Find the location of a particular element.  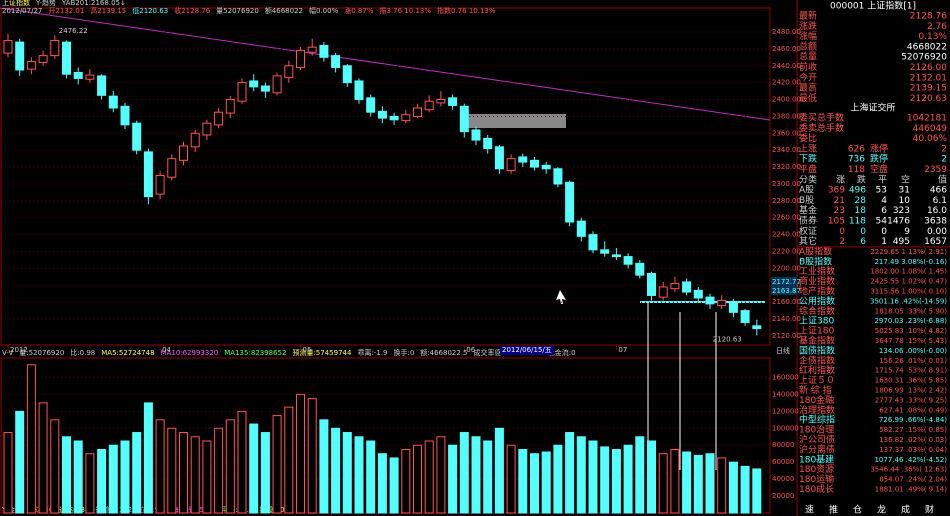

date-label: 06 is located at coordinates (470, 350).